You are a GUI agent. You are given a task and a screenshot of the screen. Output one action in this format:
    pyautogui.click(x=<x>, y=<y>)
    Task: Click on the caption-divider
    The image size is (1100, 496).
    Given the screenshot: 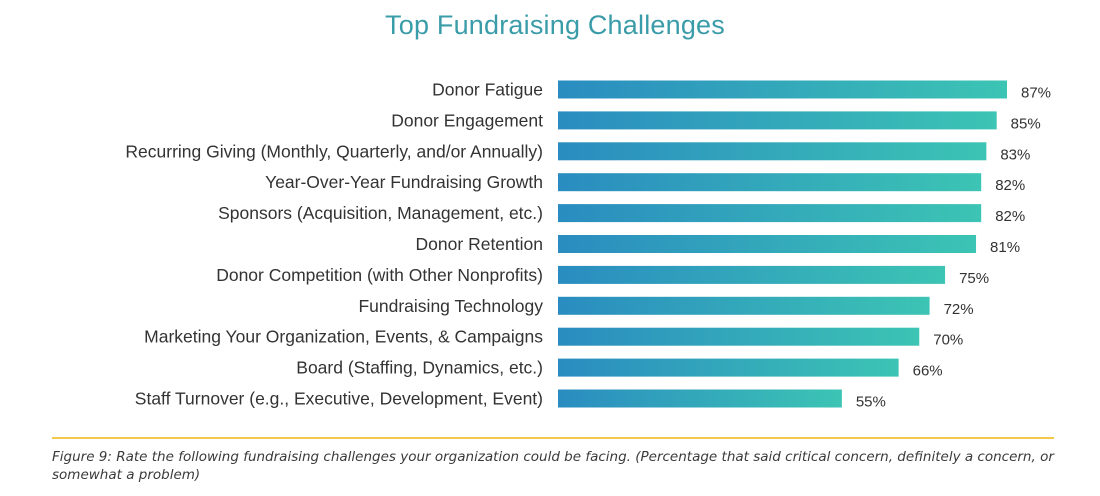 What is the action you would take?
    pyautogui.click(x=553, y=438)
    